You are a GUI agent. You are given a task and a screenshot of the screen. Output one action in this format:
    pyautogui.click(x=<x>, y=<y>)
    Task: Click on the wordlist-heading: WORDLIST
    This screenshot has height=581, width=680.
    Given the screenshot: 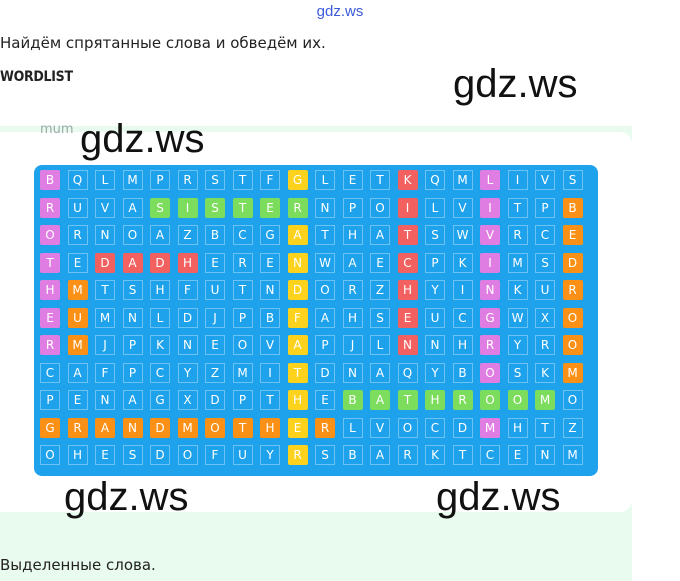 What is the action you would take?
    pyautogui.click(x=36, y=77)
    